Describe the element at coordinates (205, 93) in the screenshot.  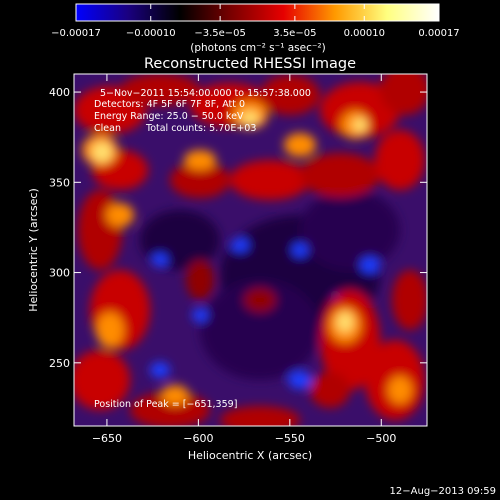
I see `annotation-time-range: 5−Nov−2011 15:54:00.000 to 15:57:38.000` at that location.